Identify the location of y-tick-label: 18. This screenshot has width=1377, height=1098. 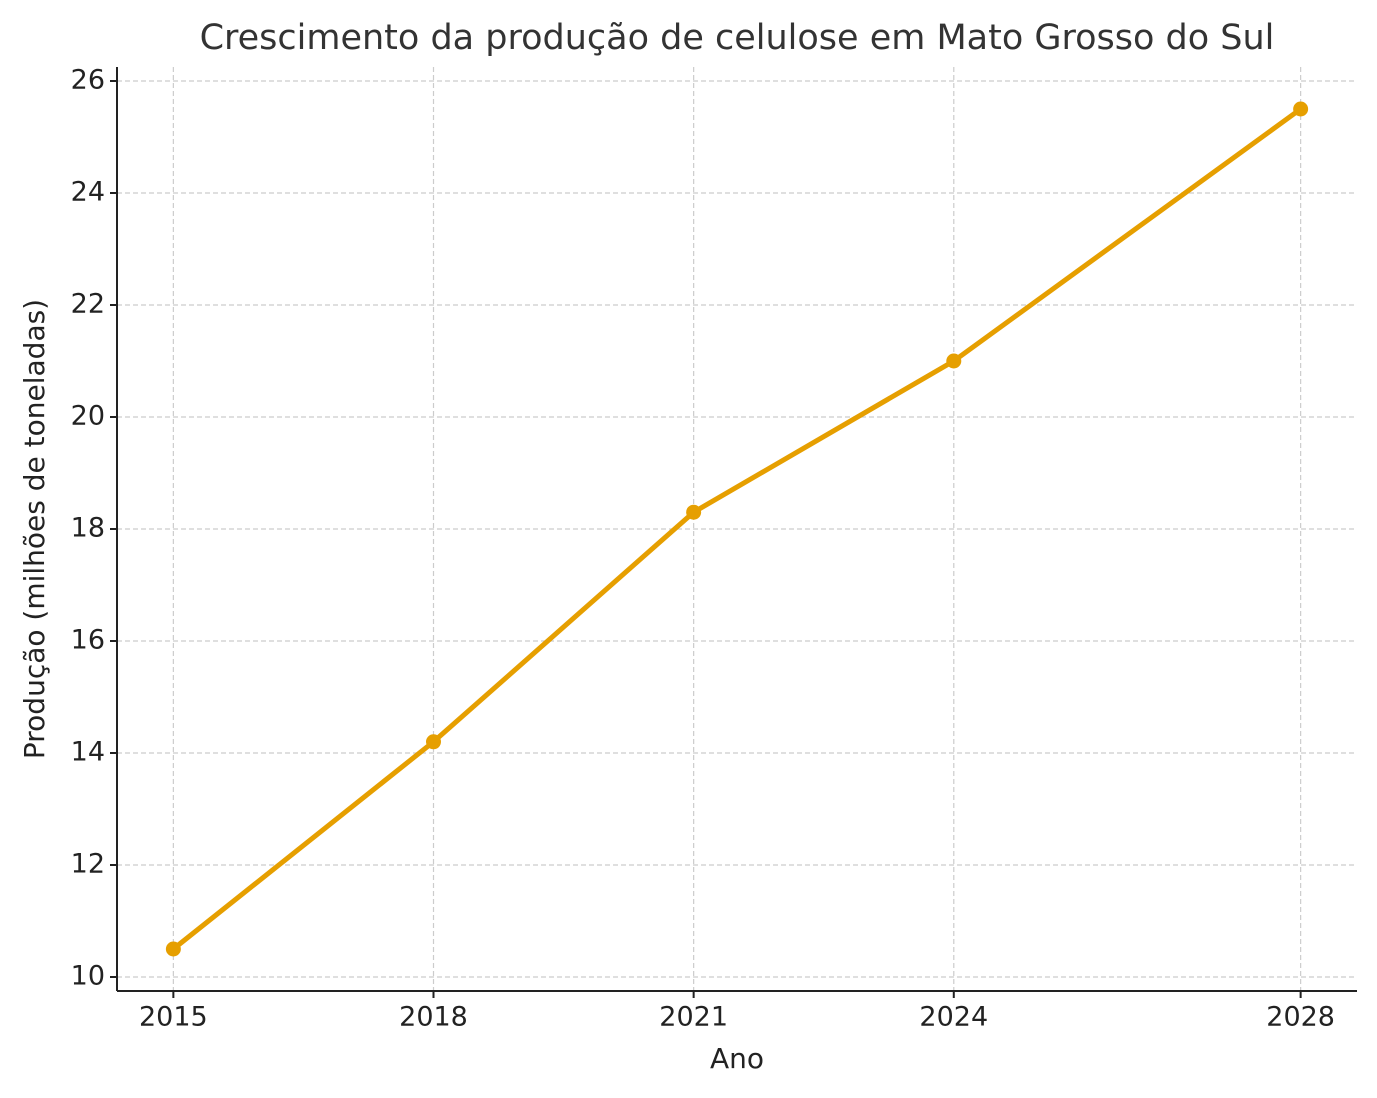
(88, 528).